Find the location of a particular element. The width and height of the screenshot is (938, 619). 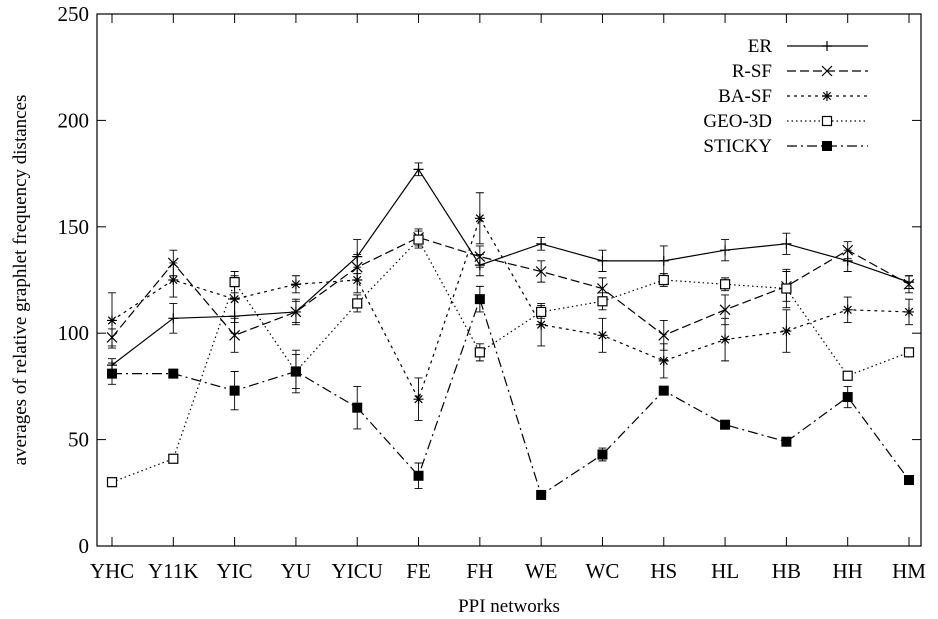

x-axis-title: PPI networks is located at coordinates (509, 606).